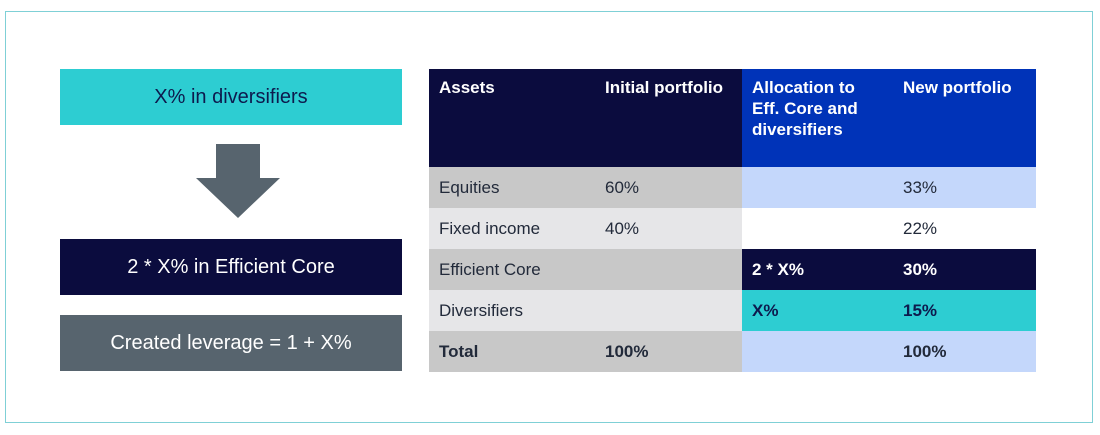 The image size is (1100, 435). I want to click on table-row-total: Total 100% 100%, so click(732, 351).